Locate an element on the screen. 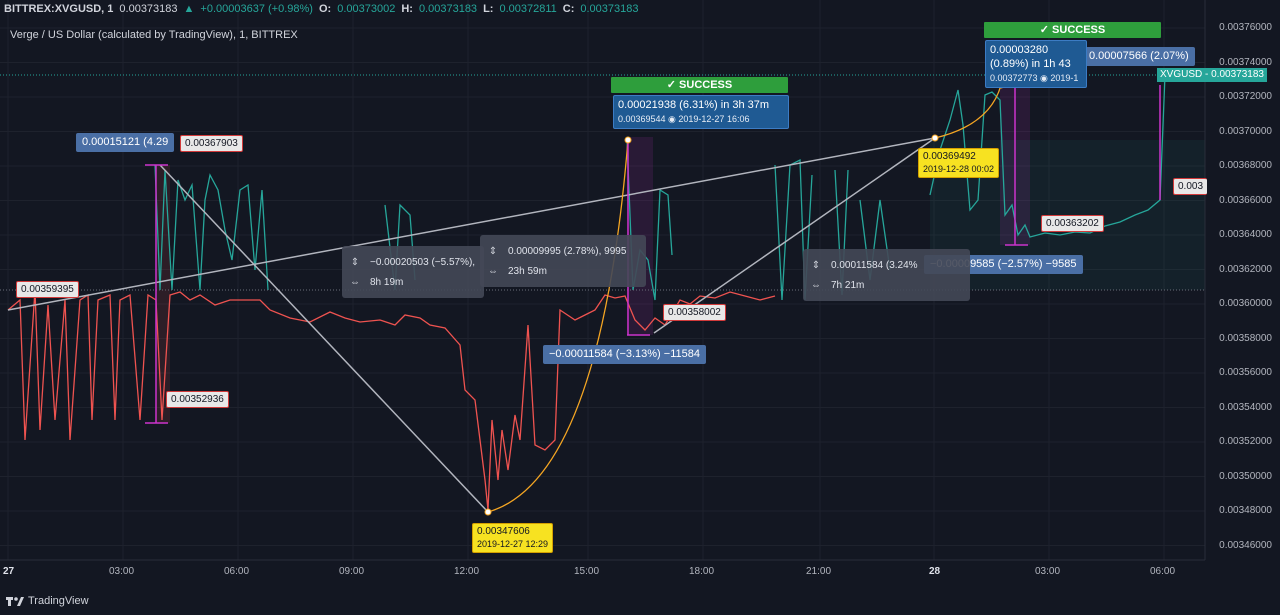 This screenshot has height=615, width=1280. range-price-change: −0.00020503 (−5.57%), is located at coordinates (423, 262).